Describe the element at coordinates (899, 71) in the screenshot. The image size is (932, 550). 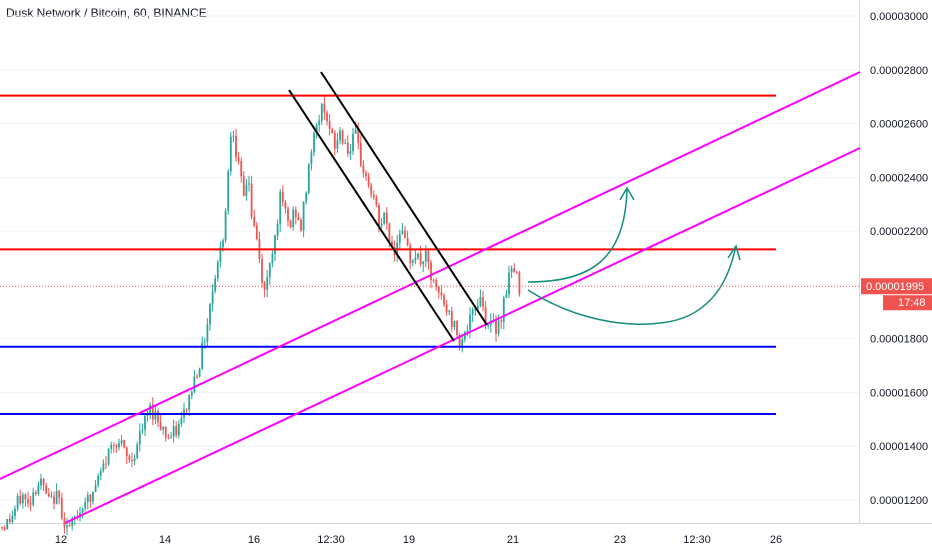
I see `y-tick-label: 0.00002800` at that location.